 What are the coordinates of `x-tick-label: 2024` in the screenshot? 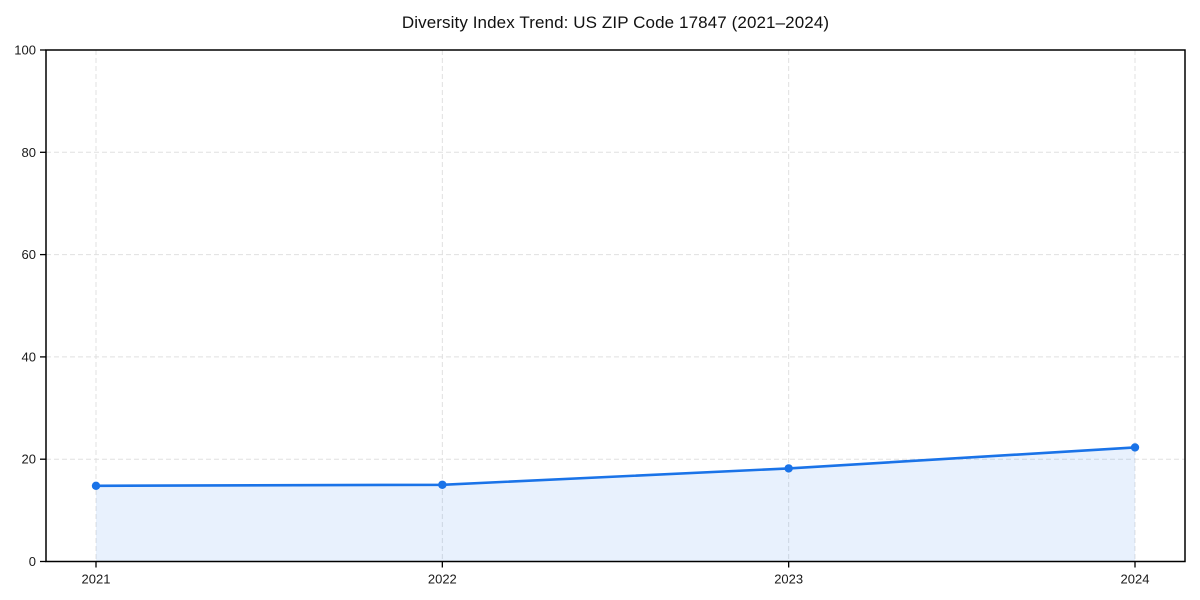 It's located at (1135, 579).